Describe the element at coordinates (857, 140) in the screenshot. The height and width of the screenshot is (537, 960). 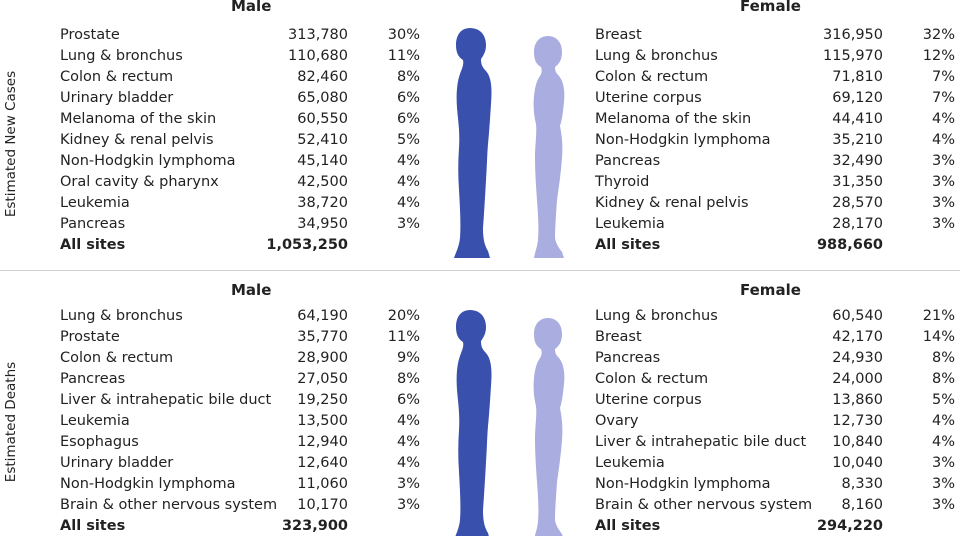
I see `case-count: 35,210` at that location.